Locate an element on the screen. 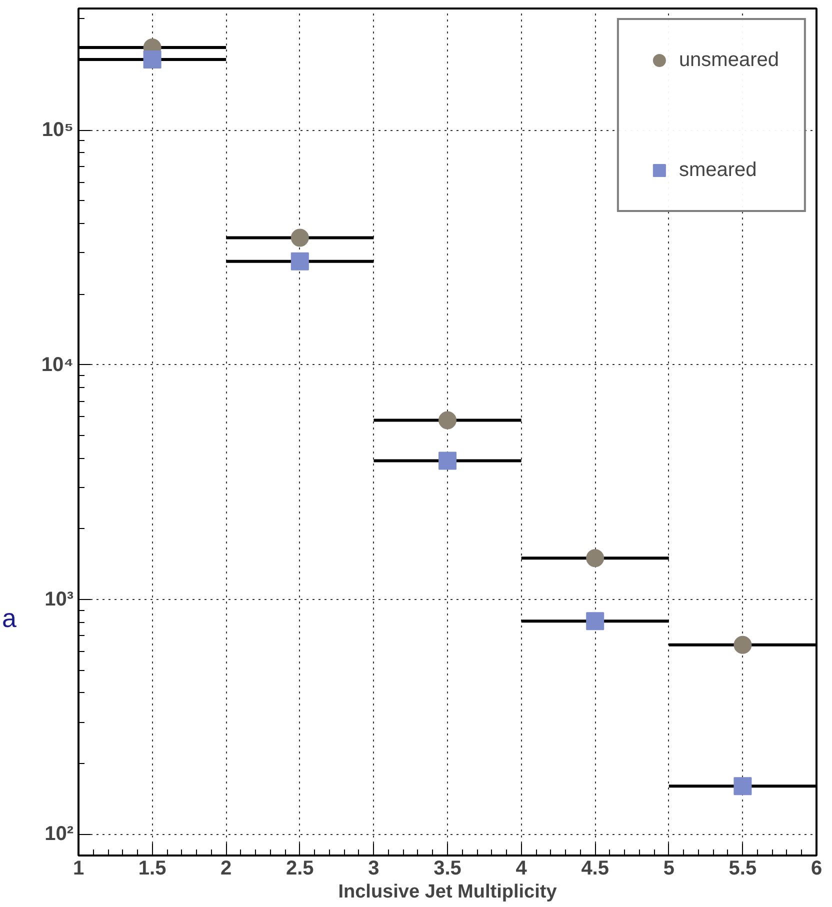  x-axis-title: Inclusive Jet Multiplicity is located at coordinates (448, 892).